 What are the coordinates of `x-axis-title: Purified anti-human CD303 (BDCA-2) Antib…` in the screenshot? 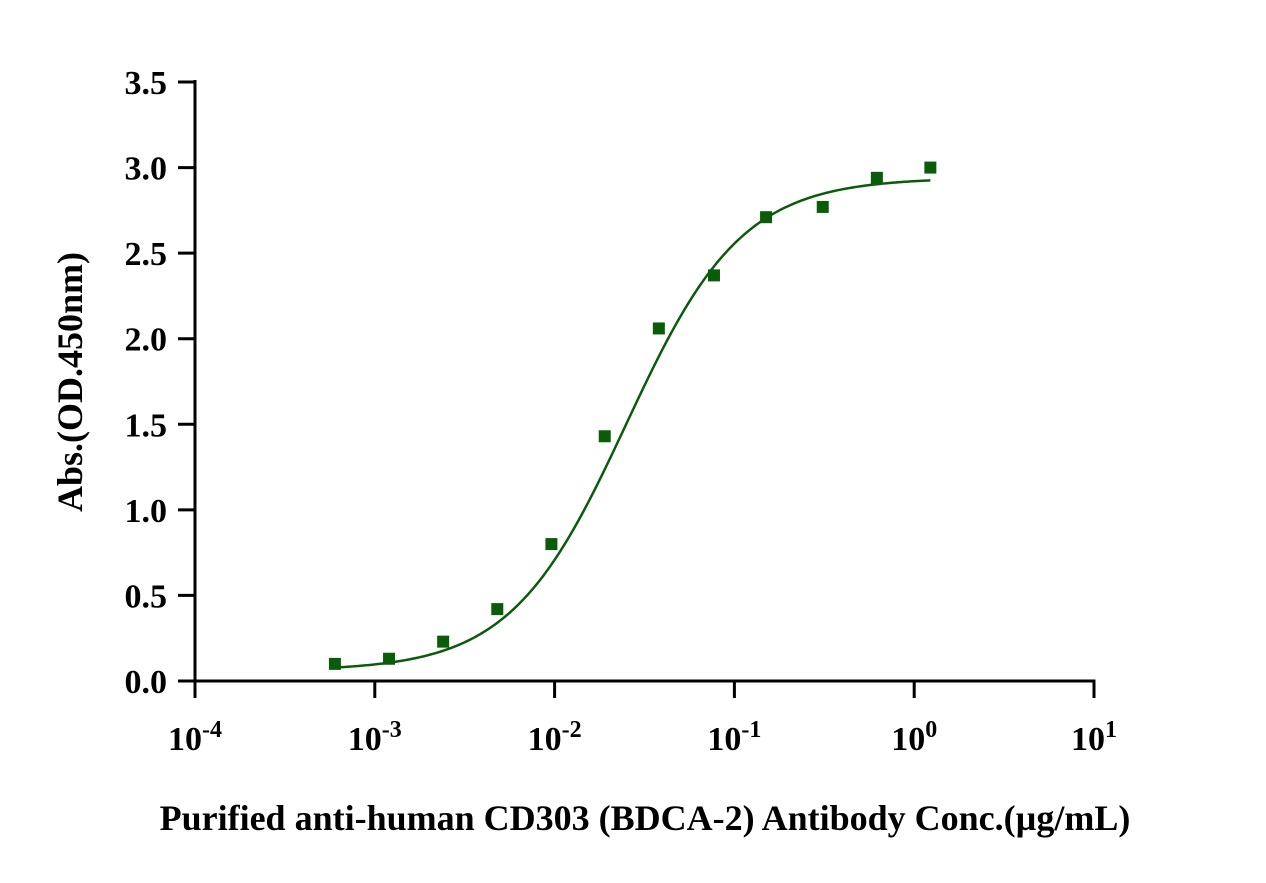 It's located at (645, 818).